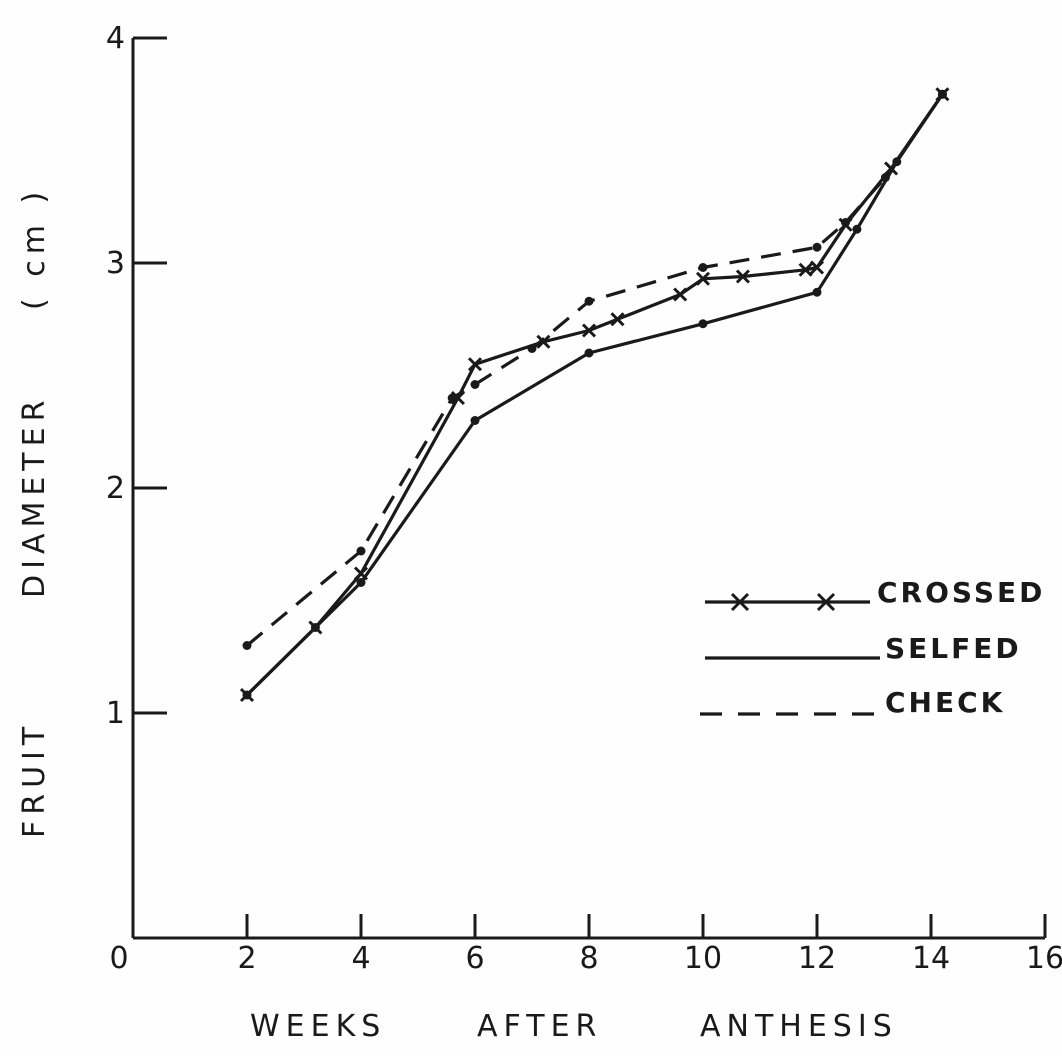  I want to click on x-tick-label: 6, so click(474, 958).